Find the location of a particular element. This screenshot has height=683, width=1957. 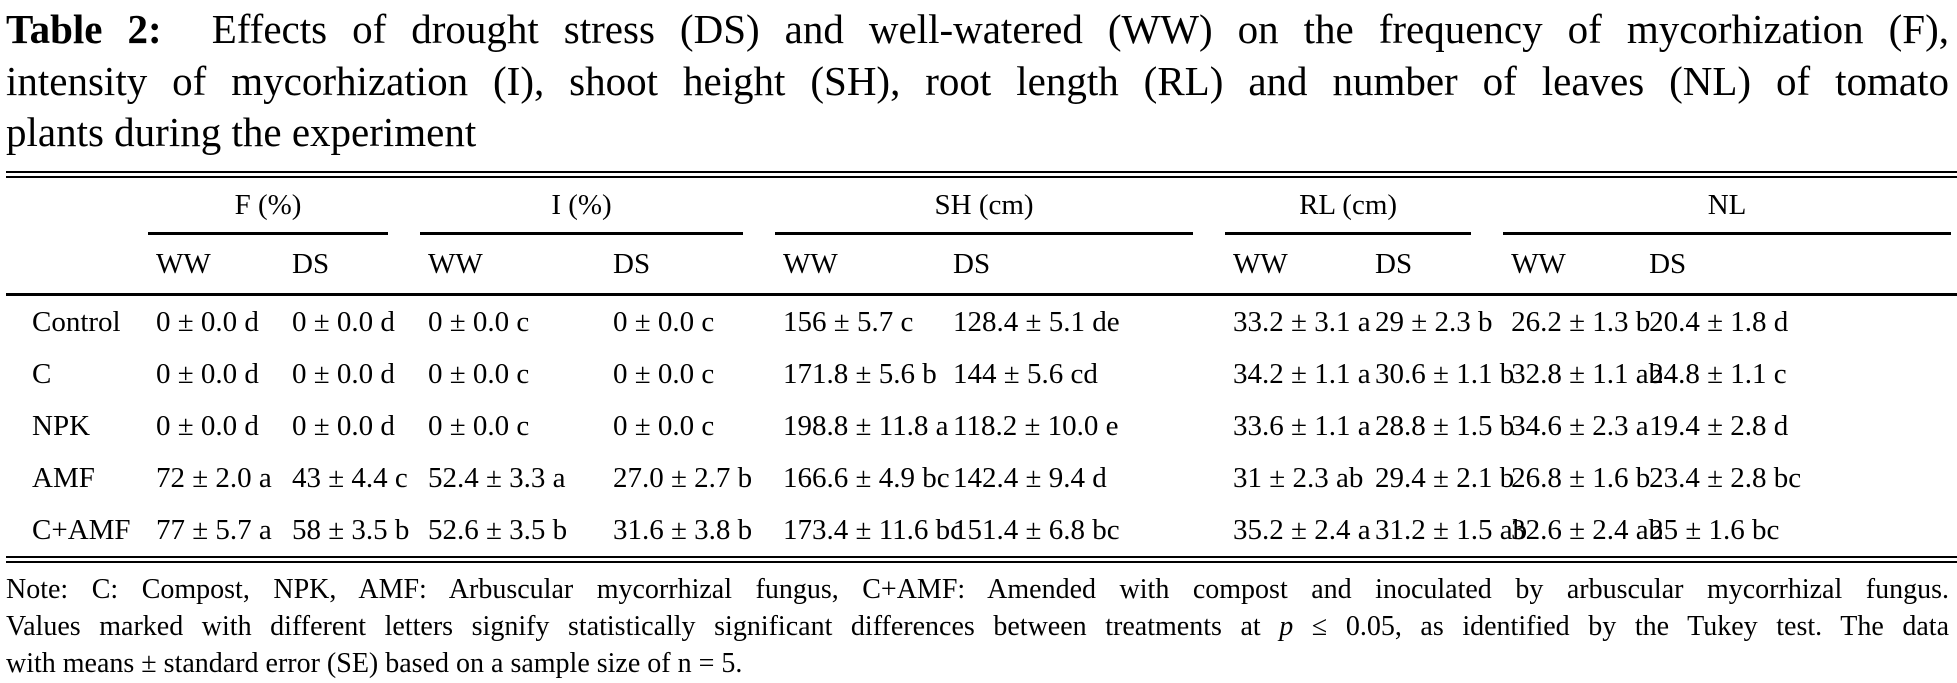

row-label: NPK is located at coordinates (61, 425).